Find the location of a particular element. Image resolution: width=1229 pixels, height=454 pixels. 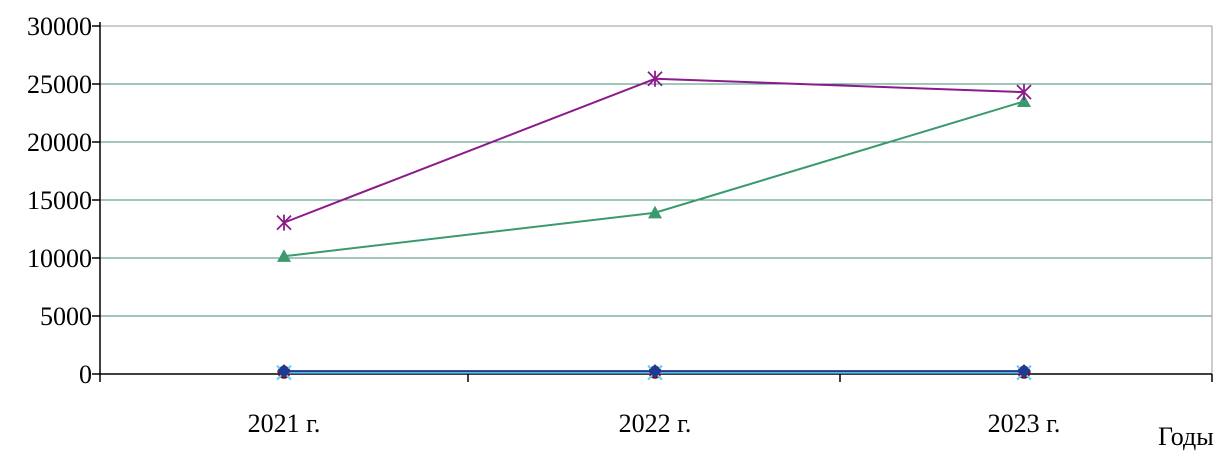

y-tick-label: 15000 is located at coordinates (59, 200).